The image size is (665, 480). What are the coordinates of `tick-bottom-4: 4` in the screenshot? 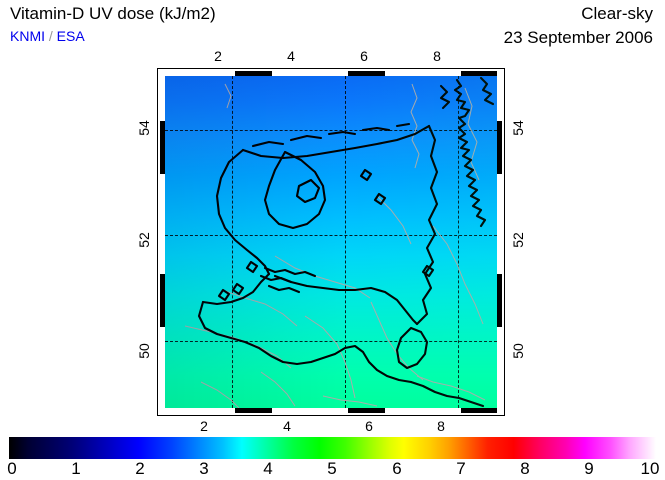 It's located at (287, 426).